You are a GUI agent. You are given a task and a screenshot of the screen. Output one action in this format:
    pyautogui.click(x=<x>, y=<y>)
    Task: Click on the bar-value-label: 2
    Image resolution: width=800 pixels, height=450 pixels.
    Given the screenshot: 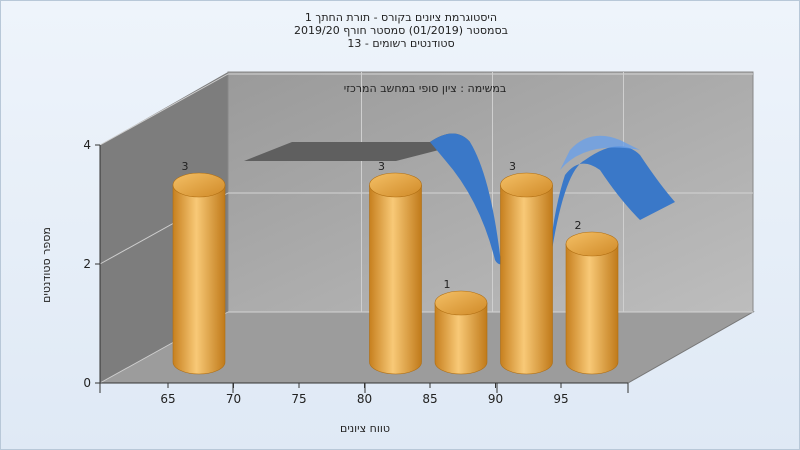 What is the action you would take?
    pyautogui.click(x=578, y=225)
    